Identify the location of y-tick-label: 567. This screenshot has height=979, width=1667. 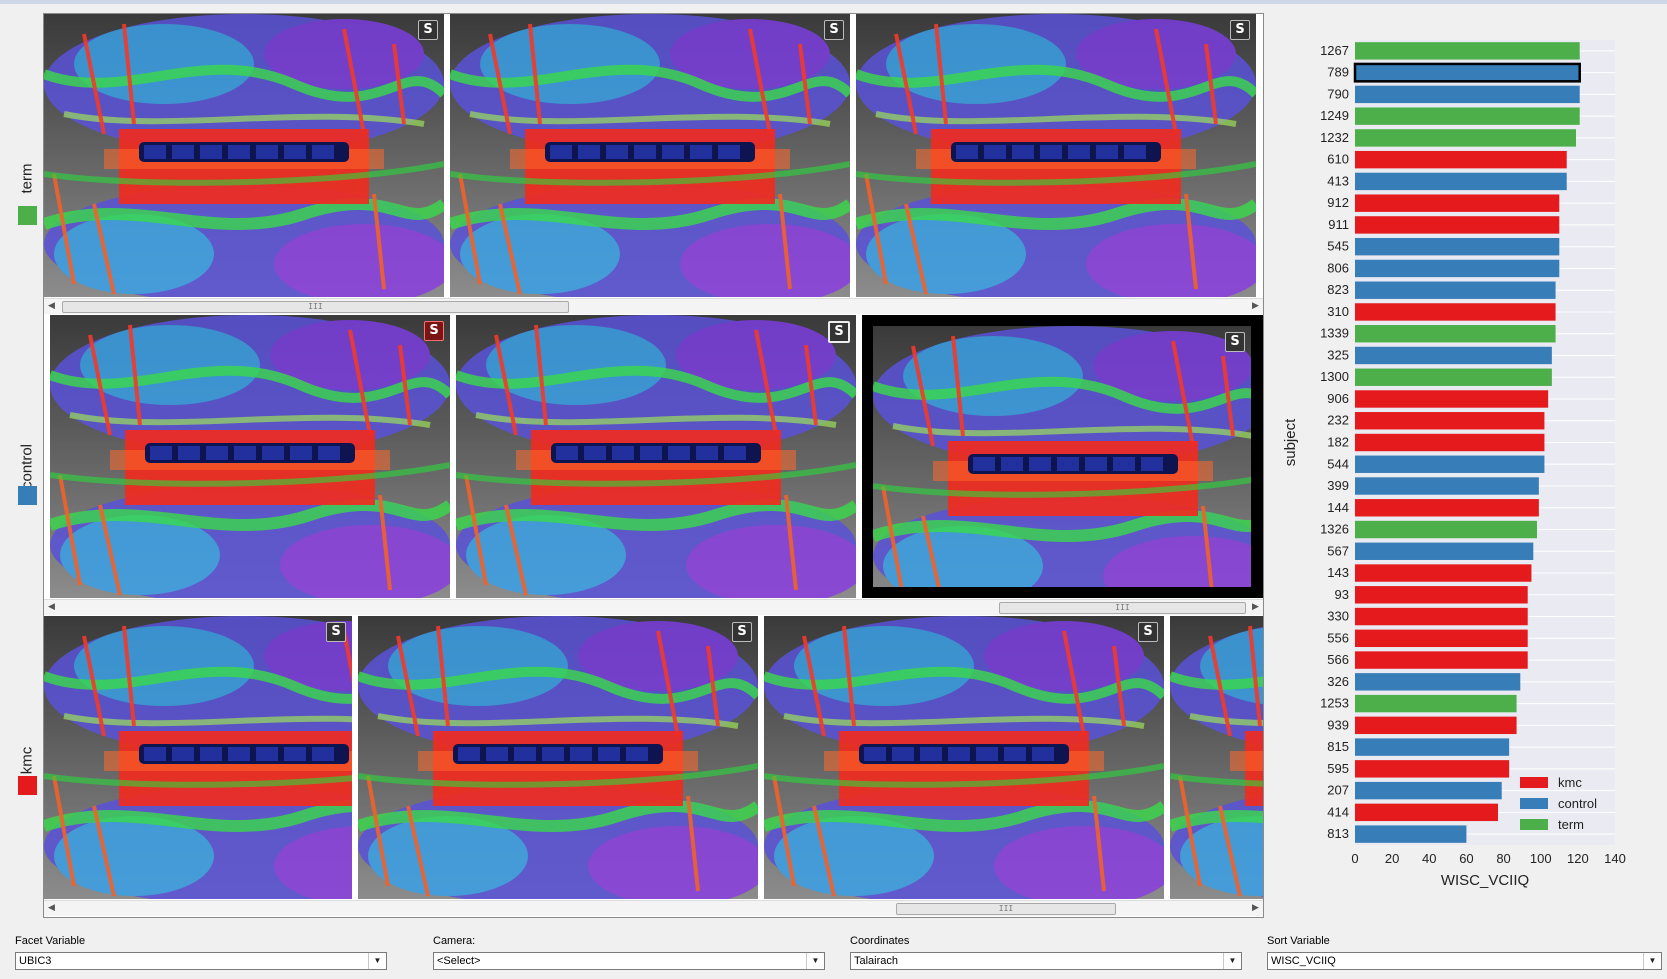
(1338, 550).